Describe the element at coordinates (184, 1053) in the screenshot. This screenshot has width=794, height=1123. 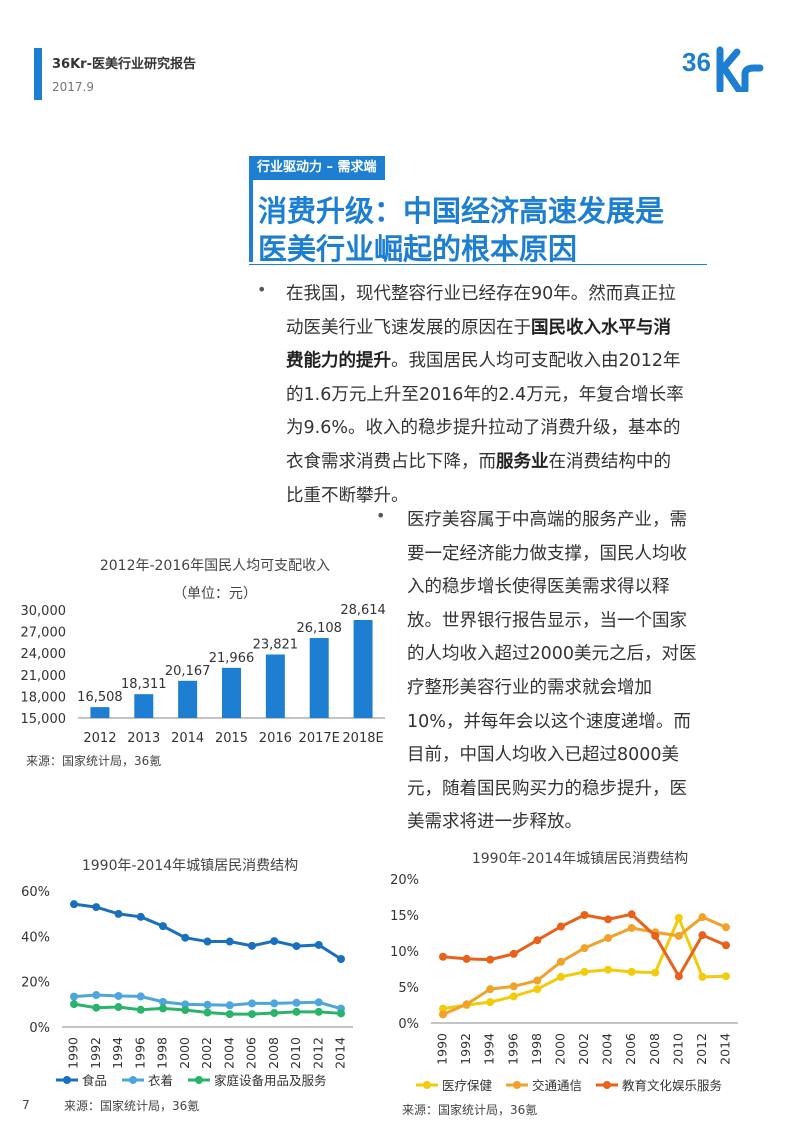
I see `x-tick-label: 2000` at that location.